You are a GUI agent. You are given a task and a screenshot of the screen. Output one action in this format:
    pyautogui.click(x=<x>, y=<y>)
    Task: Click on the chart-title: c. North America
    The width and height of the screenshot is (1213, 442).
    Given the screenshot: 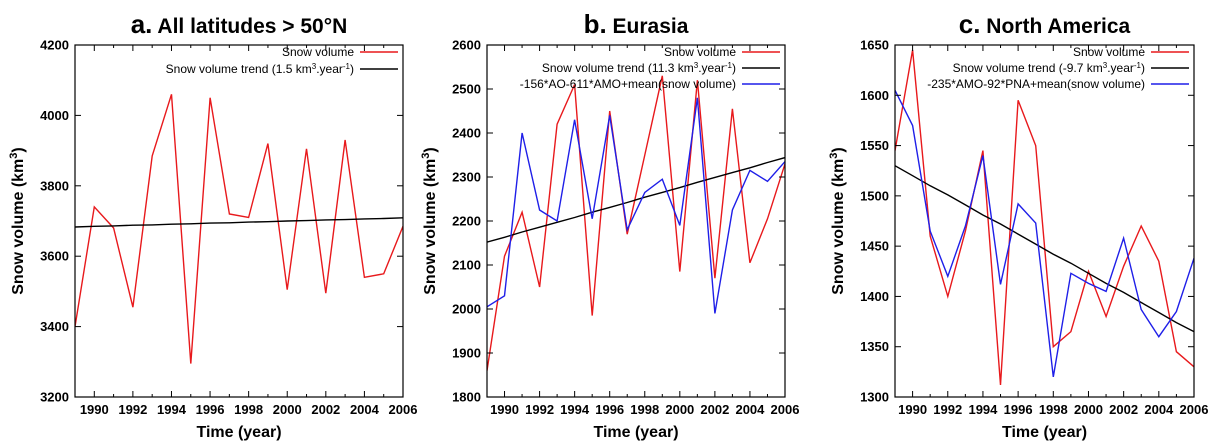 What is the action you would take?
    pyautogui.click(x=1045, y=24)
    